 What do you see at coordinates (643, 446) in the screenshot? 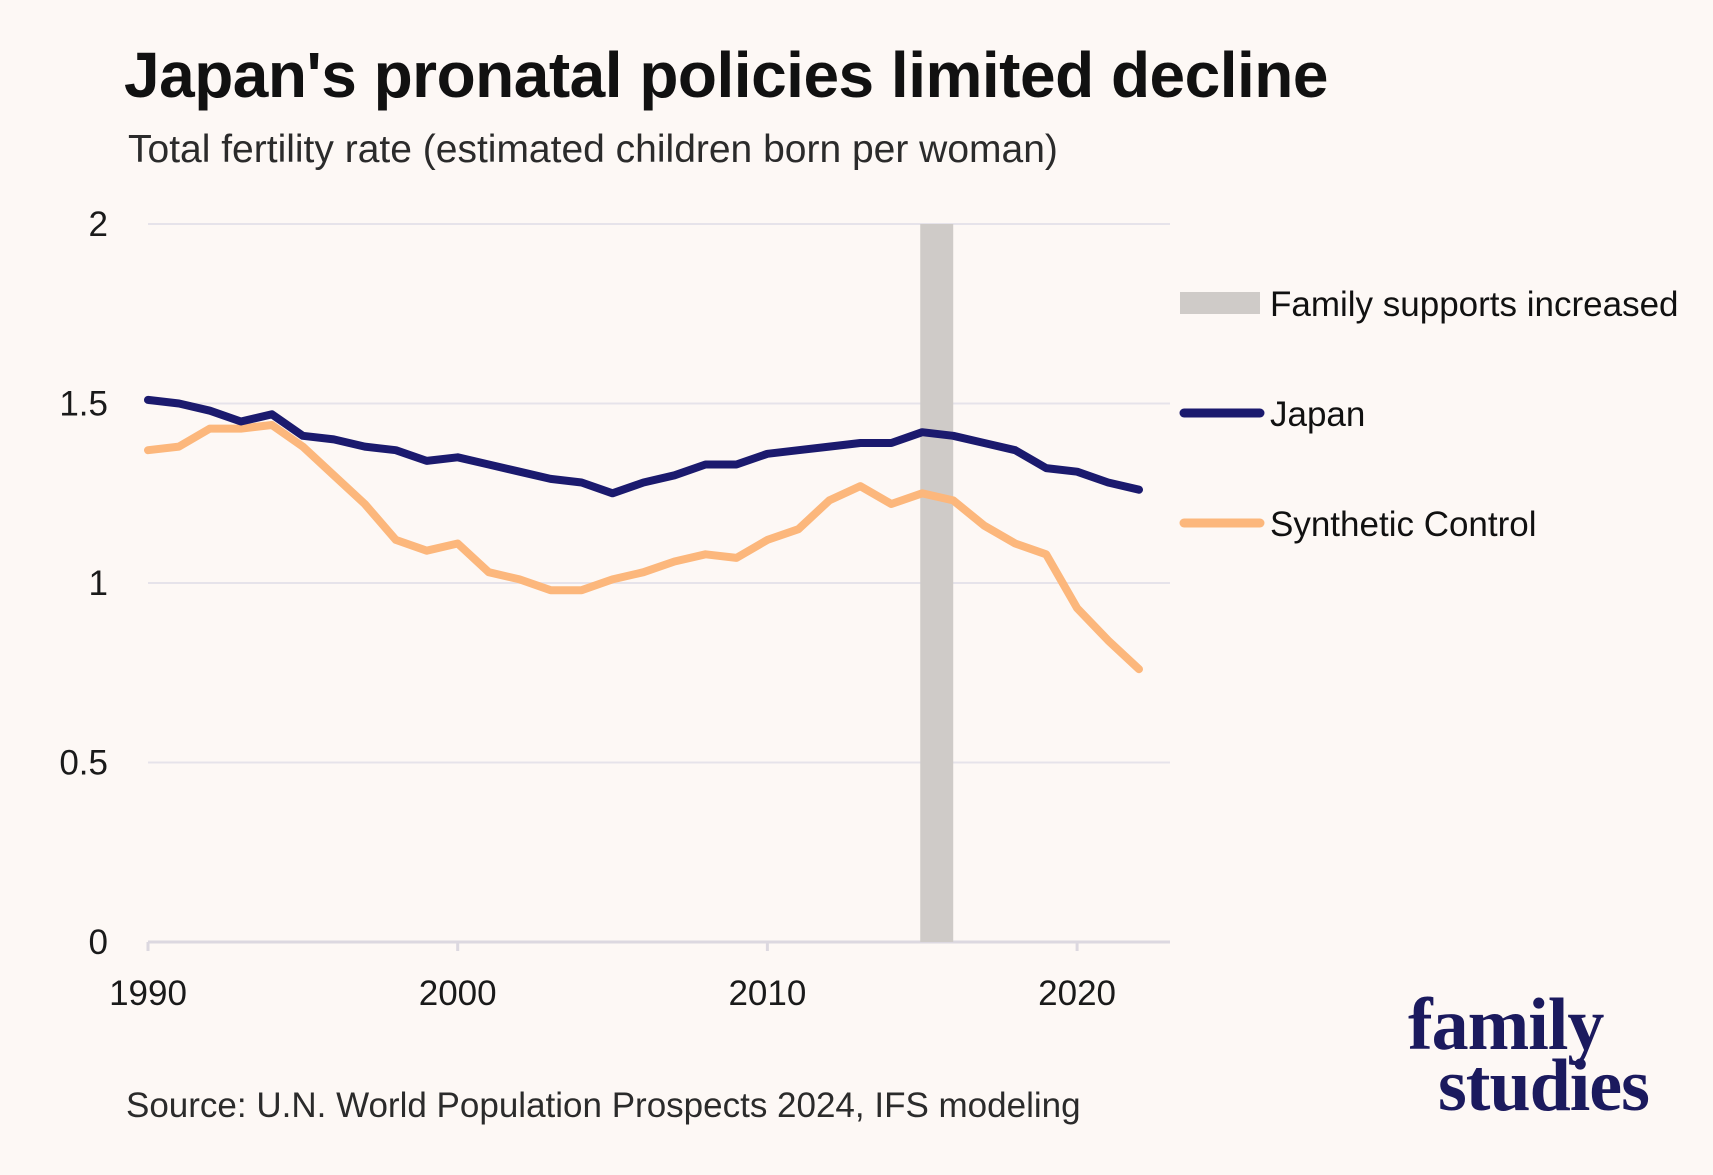
I see `series-line-japan` at bounding box center [643, 446].